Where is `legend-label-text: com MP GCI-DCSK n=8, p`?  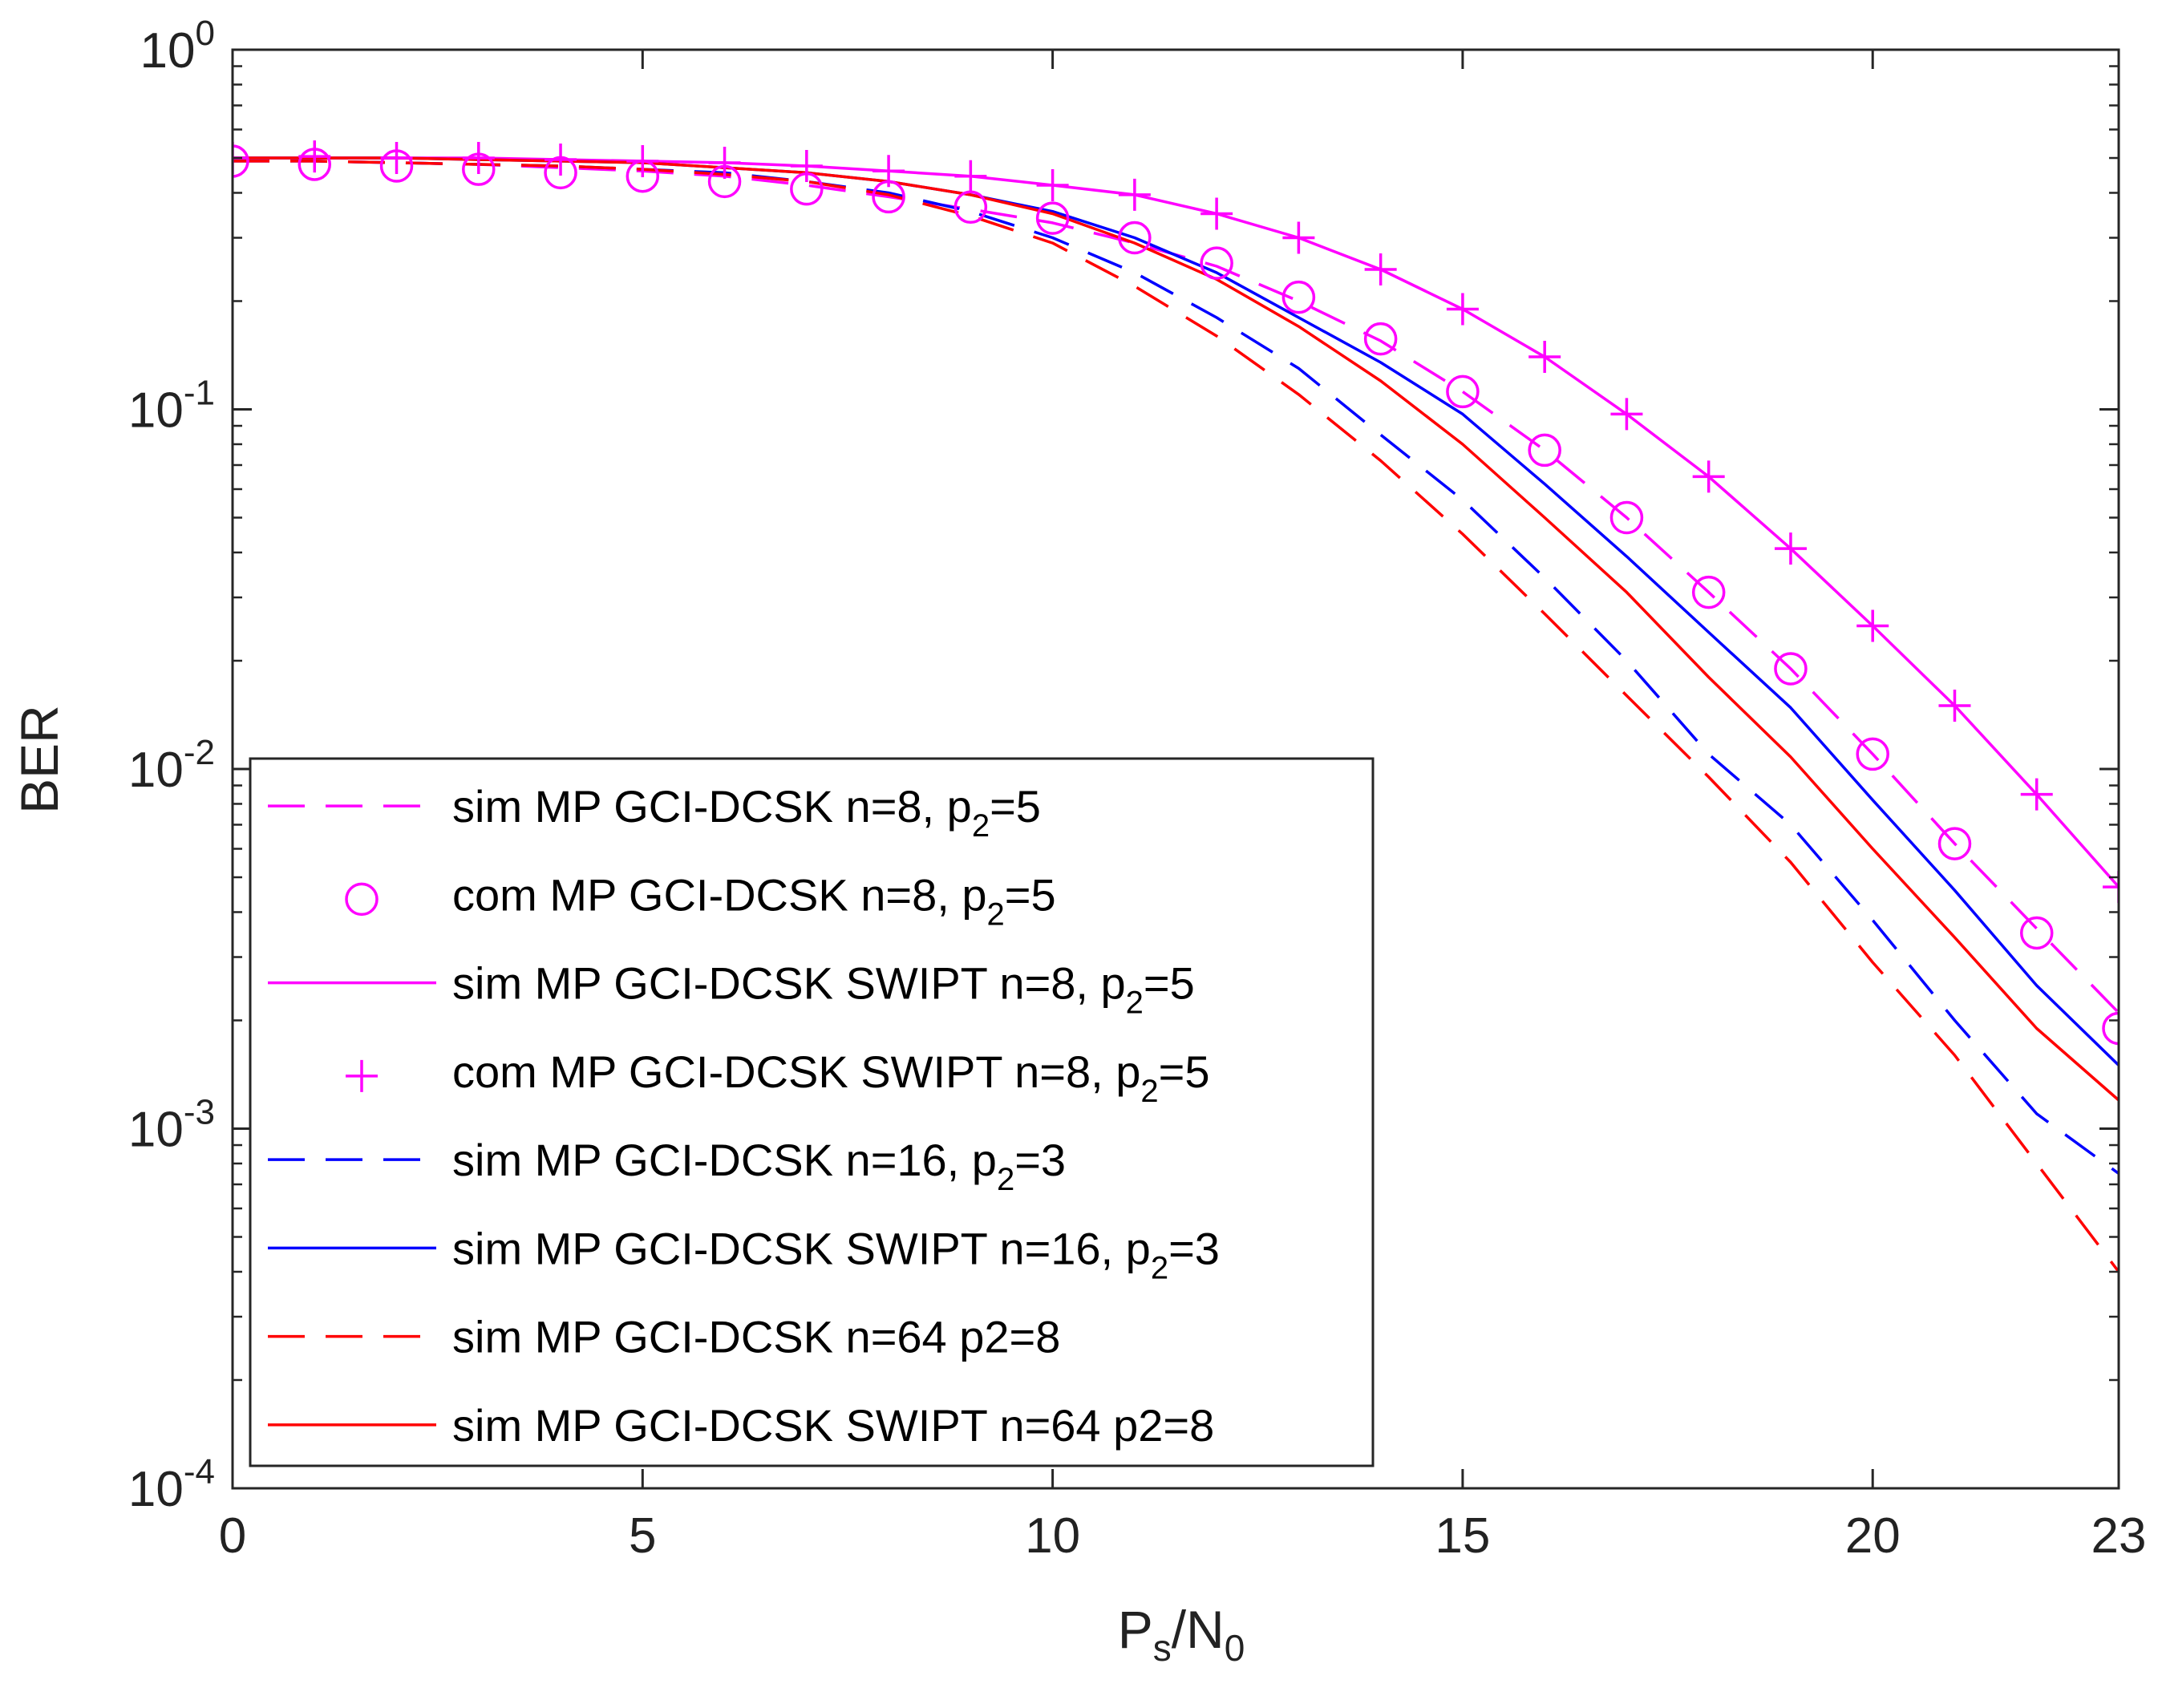
legend-label-text: com MP GCI-DCSK n=8, p is located at coordinates (719, 894).